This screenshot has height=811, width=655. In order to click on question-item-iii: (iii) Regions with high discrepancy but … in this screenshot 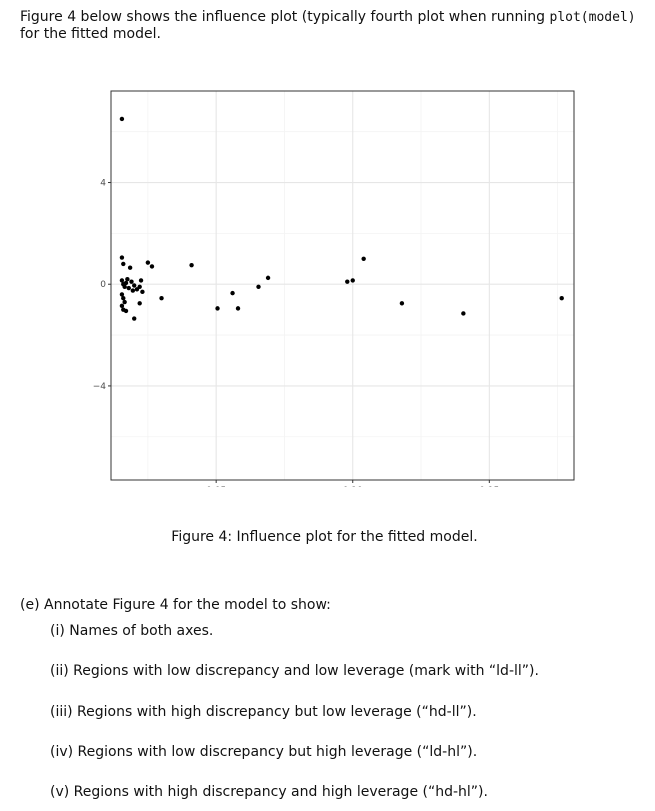, I will do `click(263, 712)`.